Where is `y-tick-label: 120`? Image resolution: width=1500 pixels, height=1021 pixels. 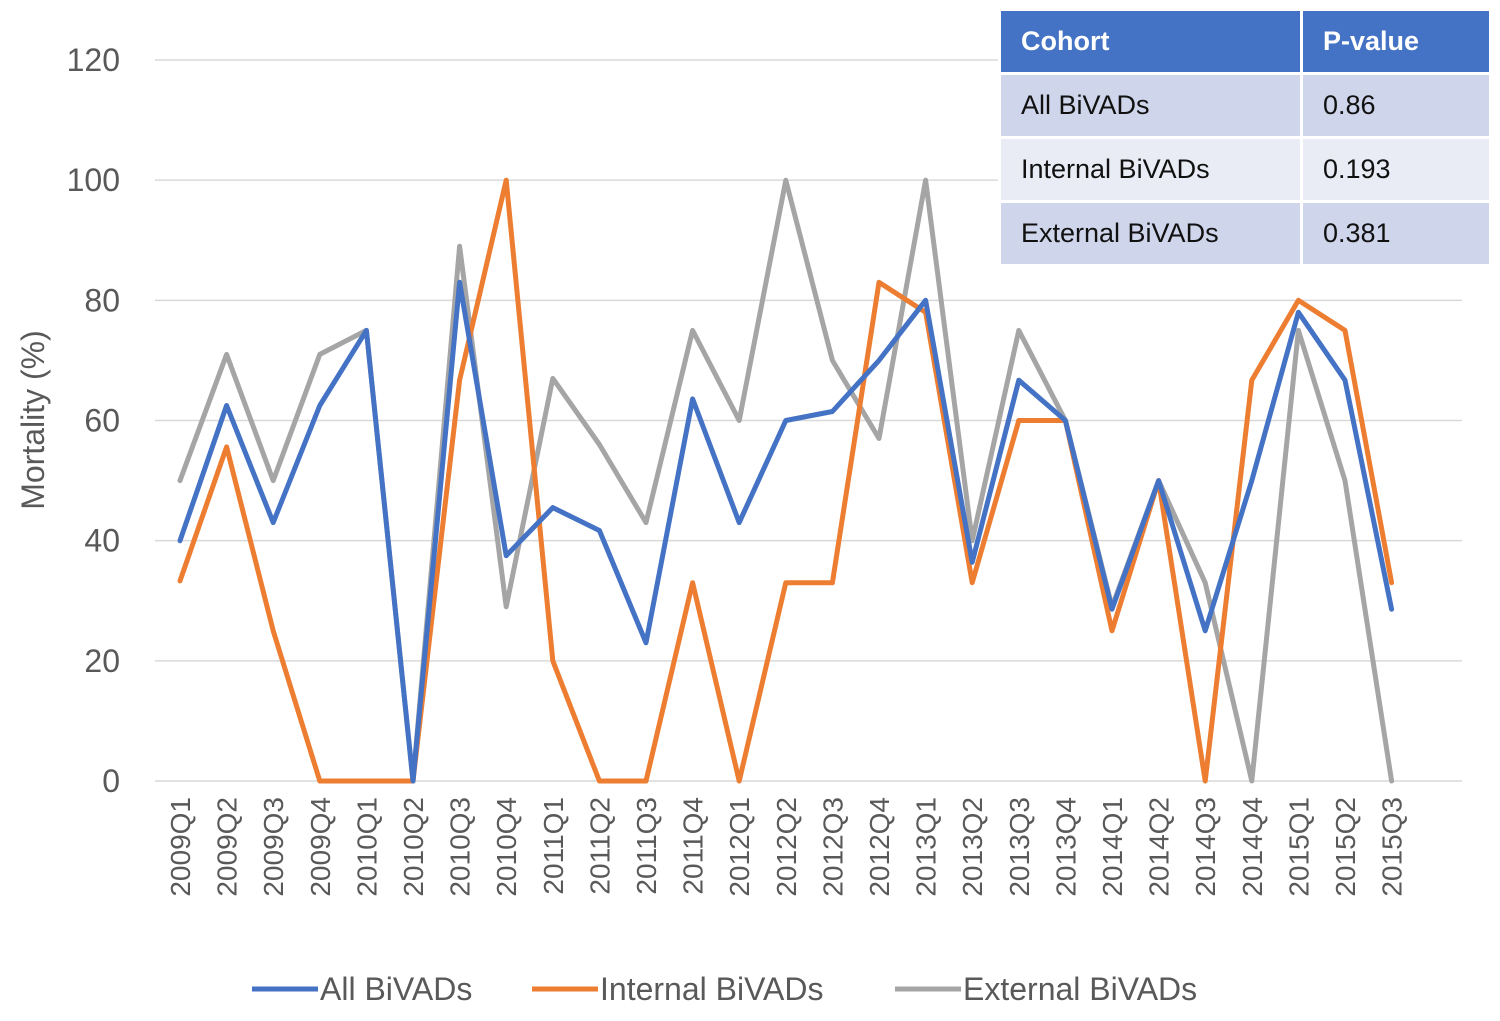
y-tick-label: 120 is located at coordinates (93, 60).